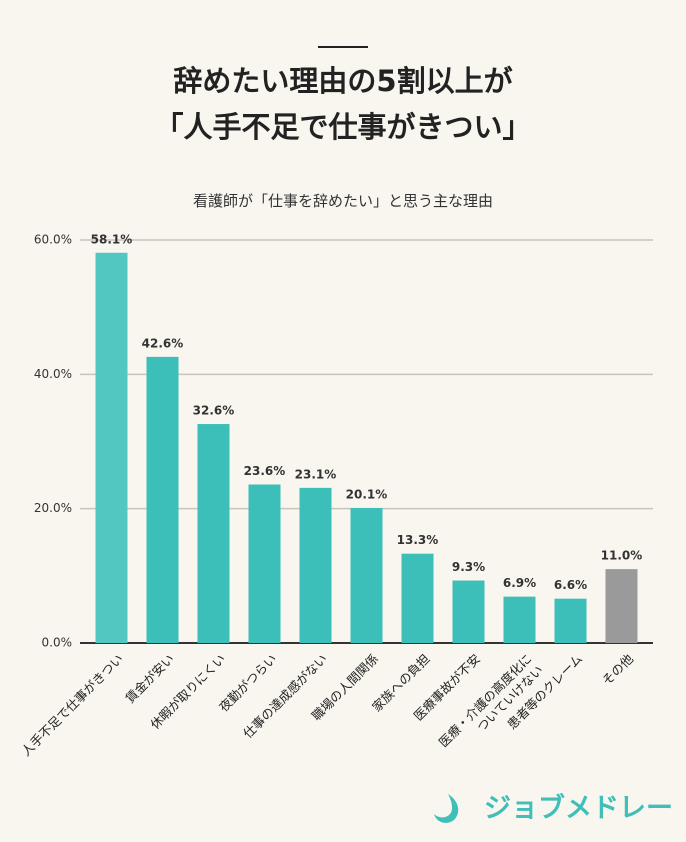 Image resolution: width=686 pixels, height=842 pixels. Describe the element at coordinates (570, 585) in the screenshot. I see `value-label: 6.6%` at that location.